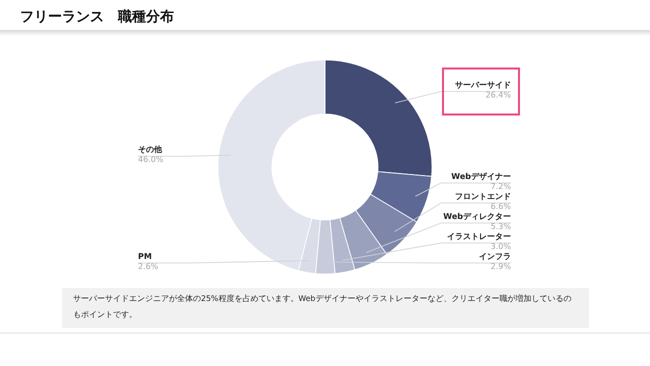  What do you see at coordinates (145, 256) in the screenshot?
I see `slice-label: PM` at bounding box center [145, 256].